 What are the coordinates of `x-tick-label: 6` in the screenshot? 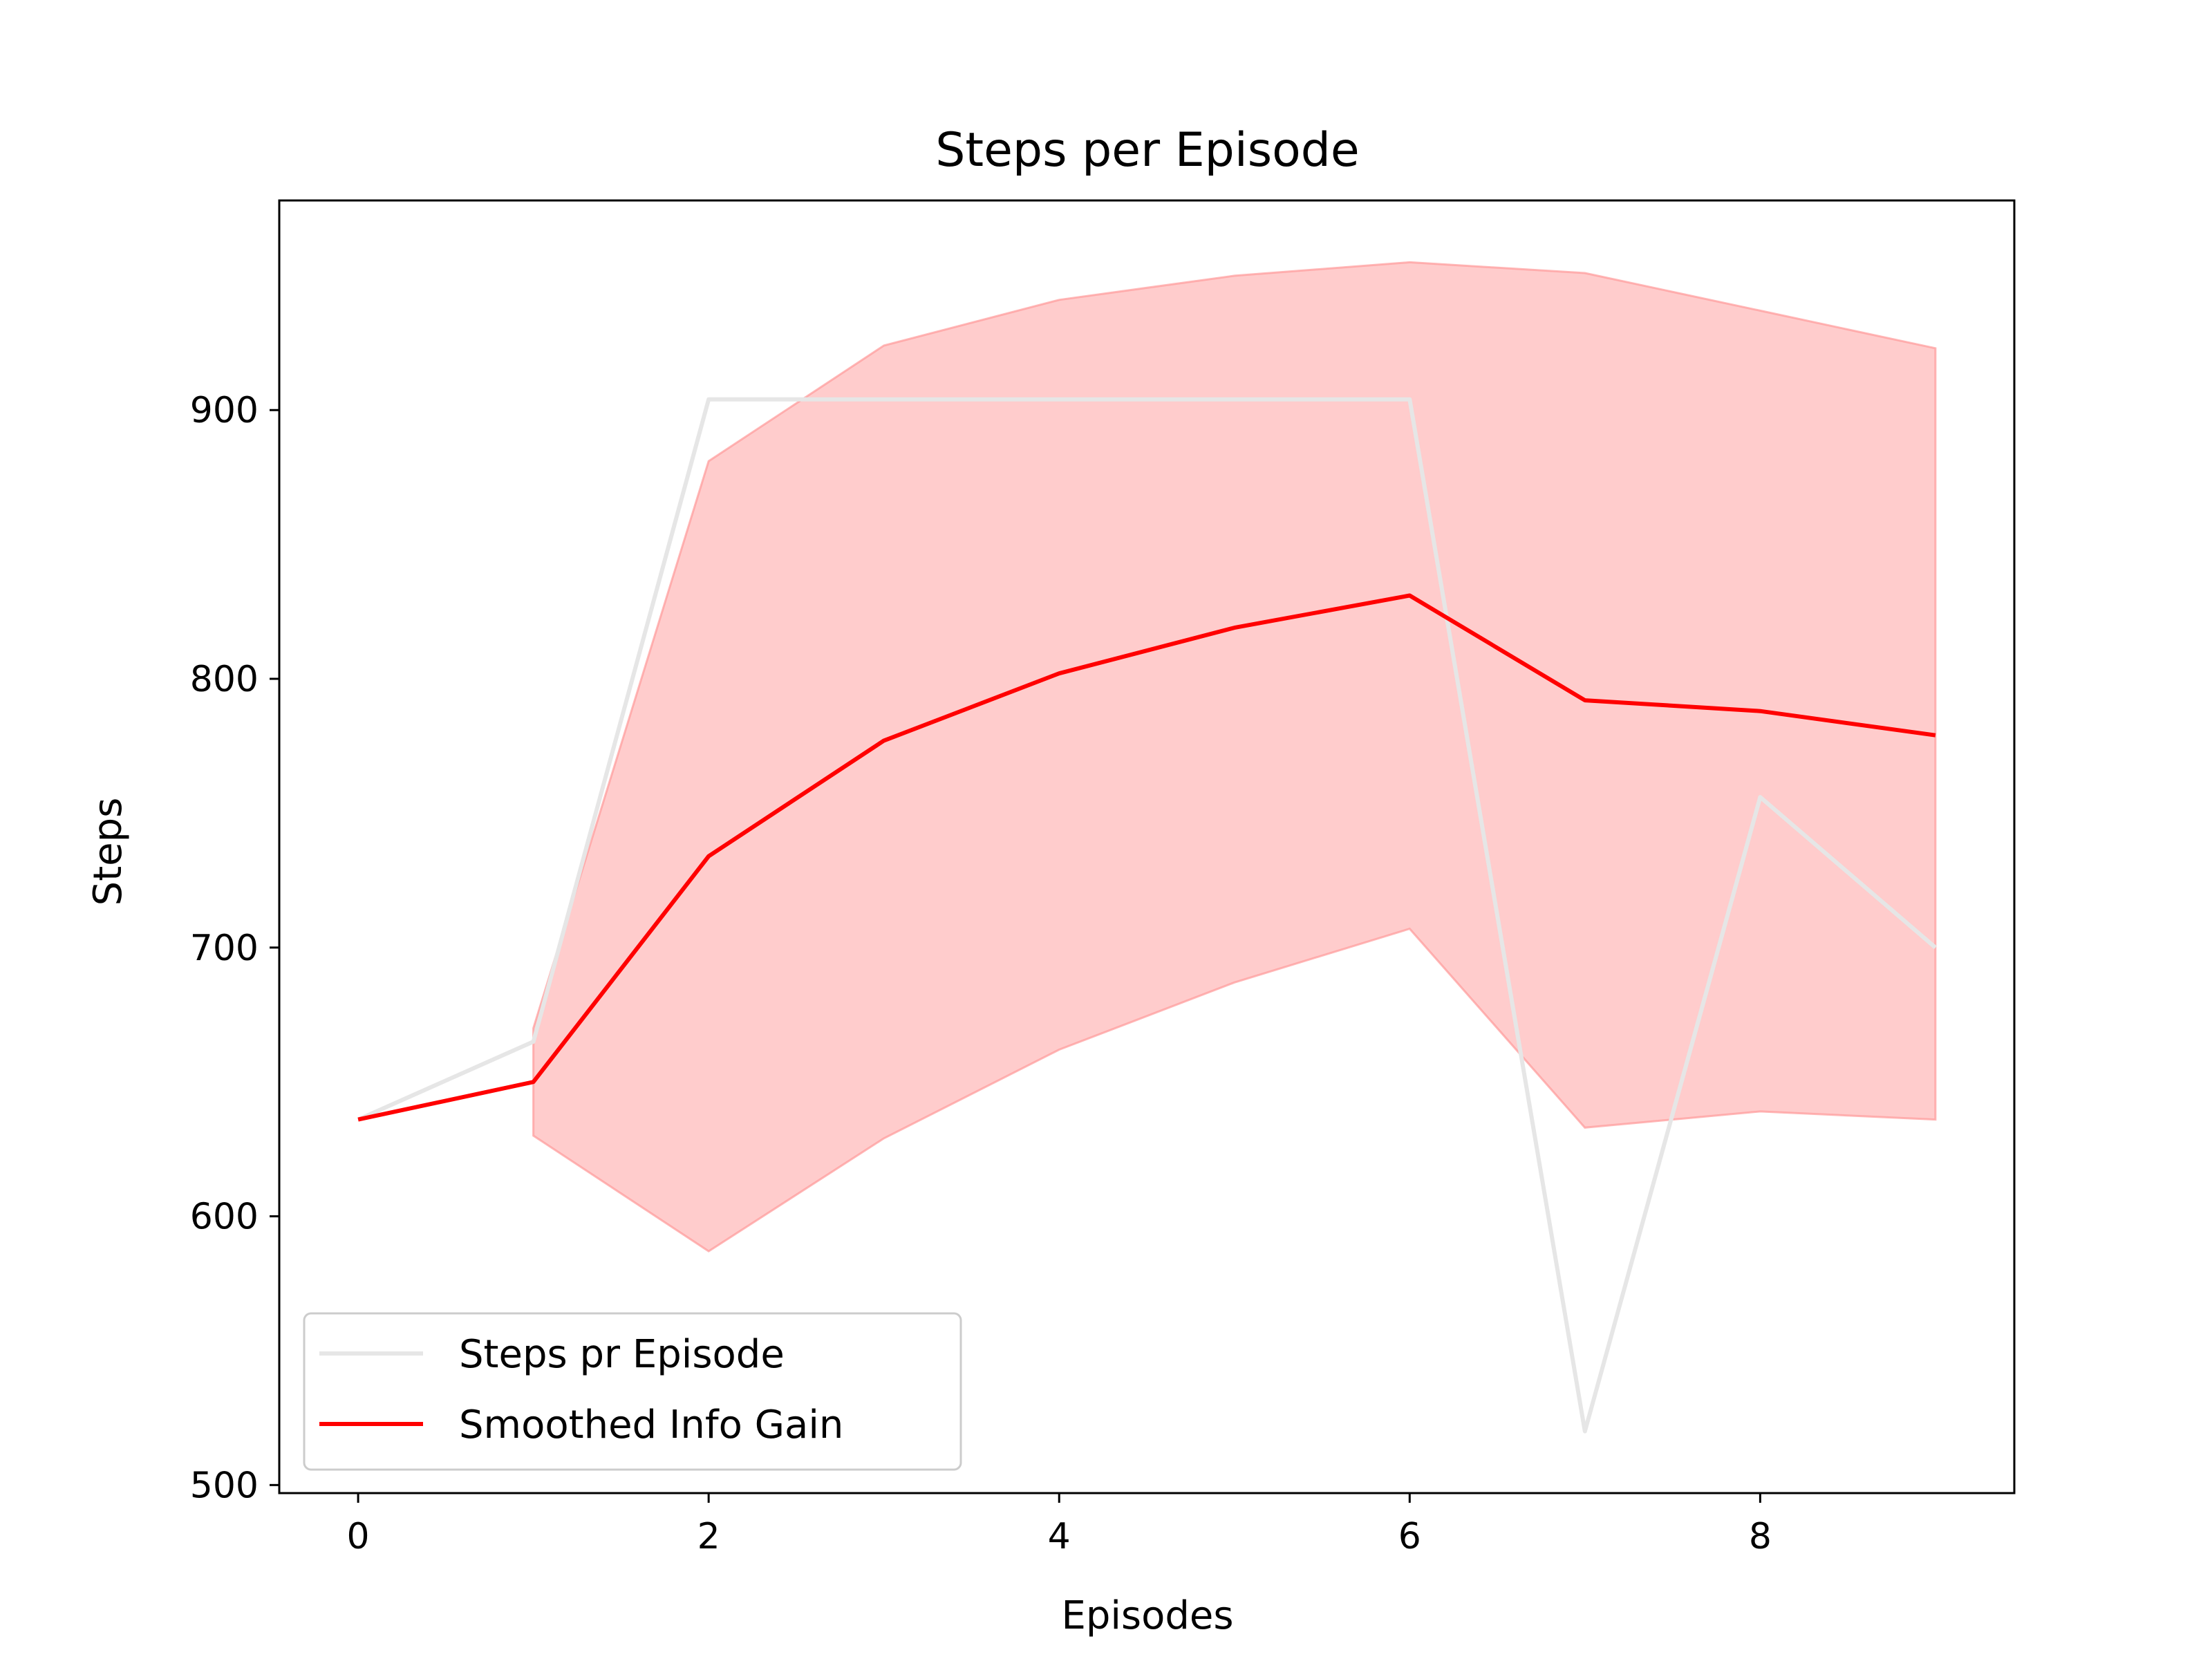 It's located at (1409, 1536).